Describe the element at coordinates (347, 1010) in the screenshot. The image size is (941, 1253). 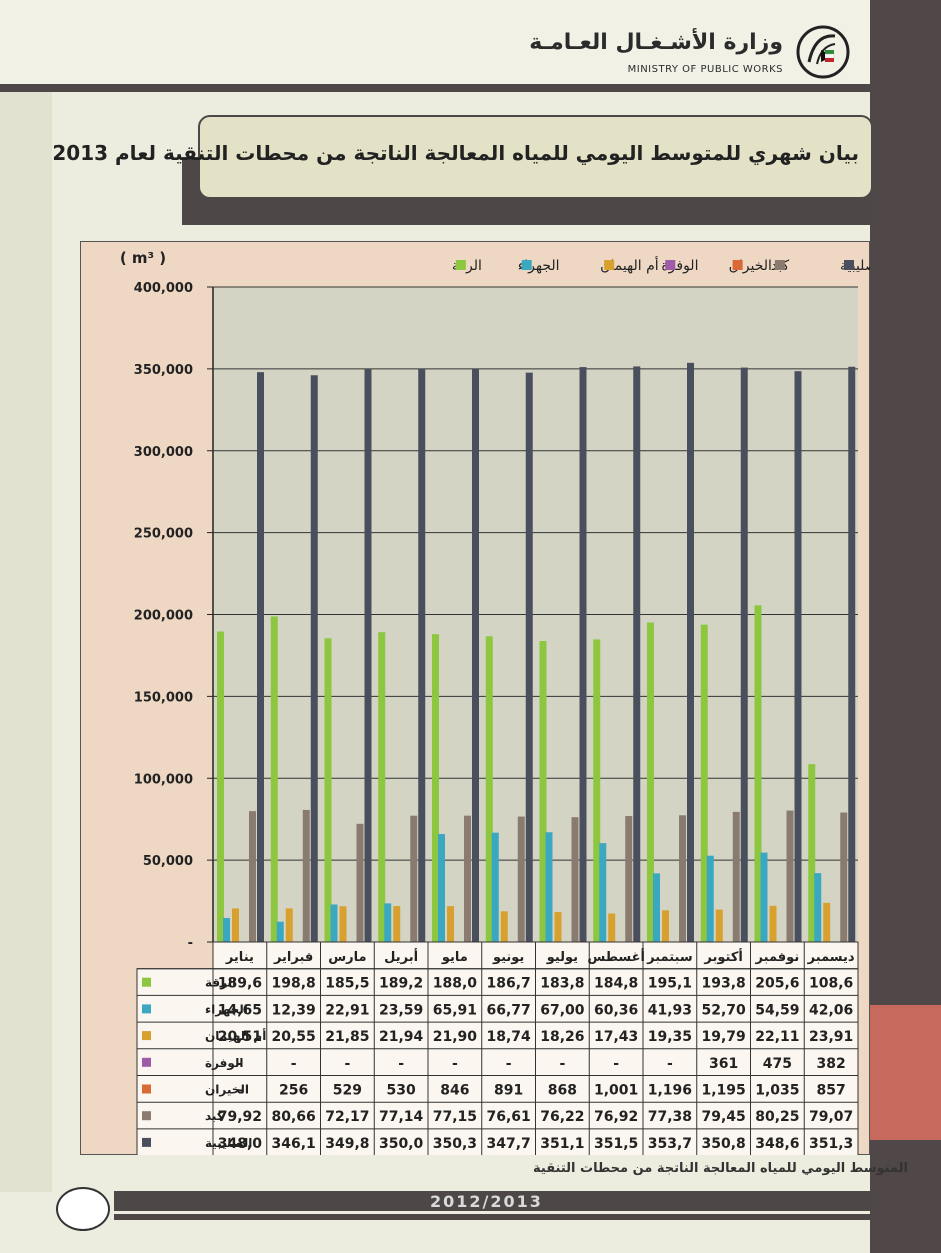
I see `table-cell-value: 22,91` at that location.